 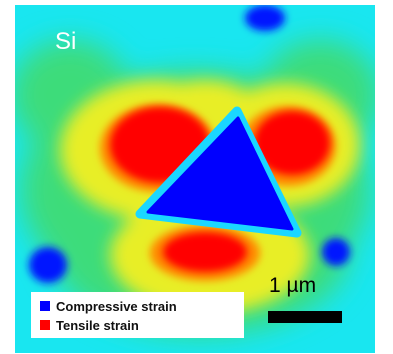 I want to click on material-label: Si, so click(x=66, y=41).